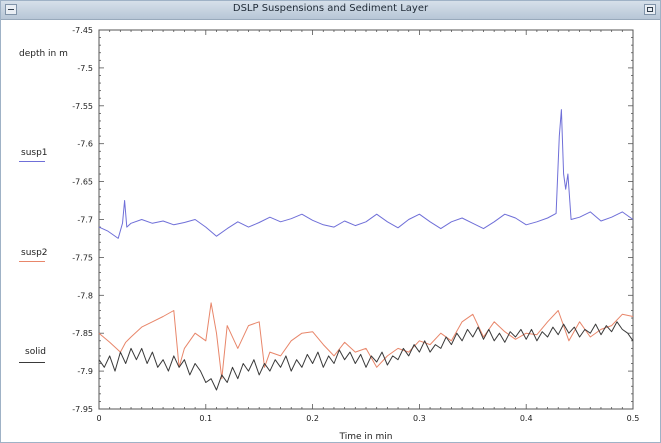 The width and height of the screenshot is (661, 443). Describe the element at coordinates (526, 418) in the screenshot. I see `x-tick-label: 0.4` at that location.